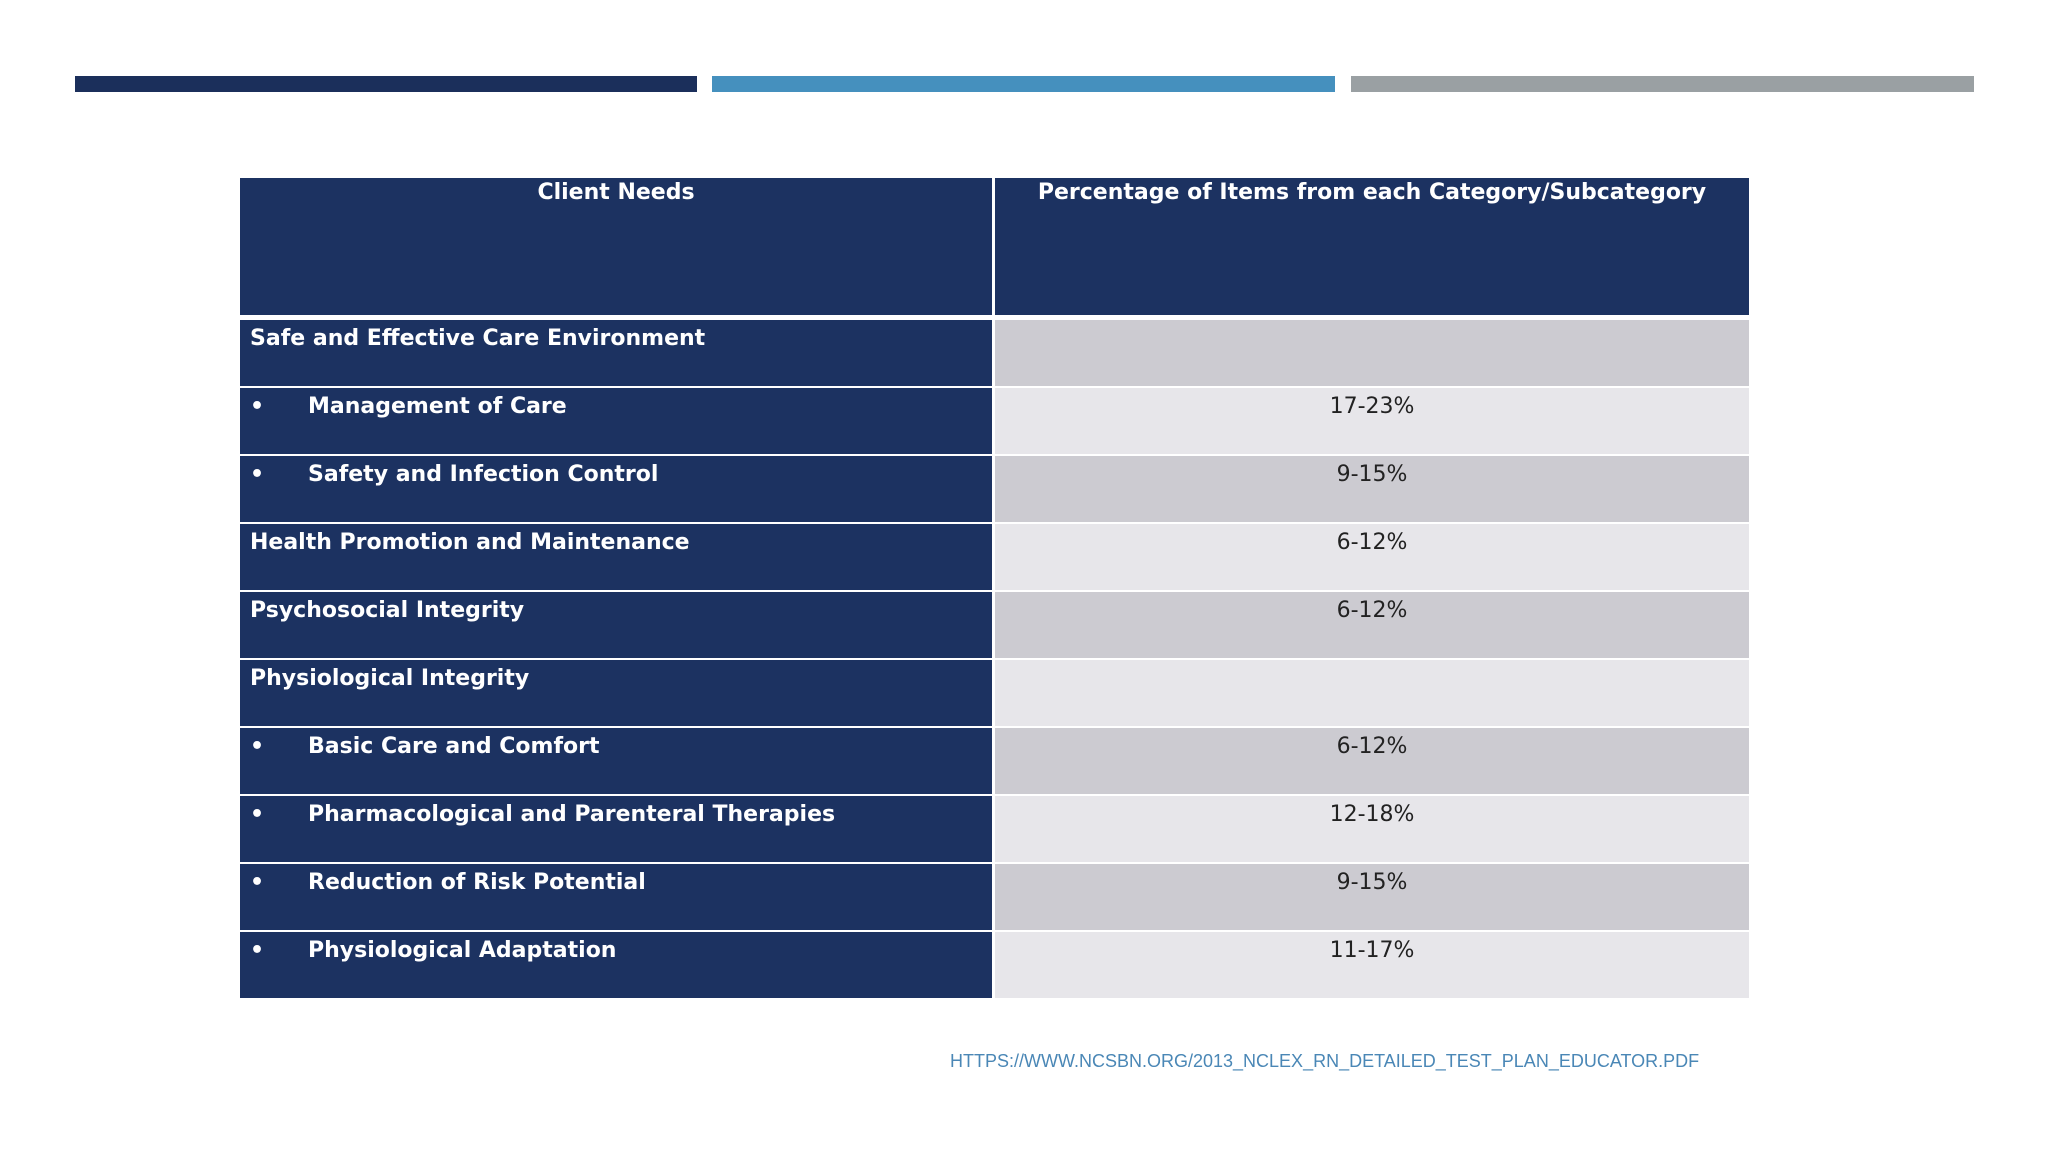  What do you see at coordinates (1023, 84) in the screenshot?
I see `accent-bar-blue` at bounding box center [1023, 84].